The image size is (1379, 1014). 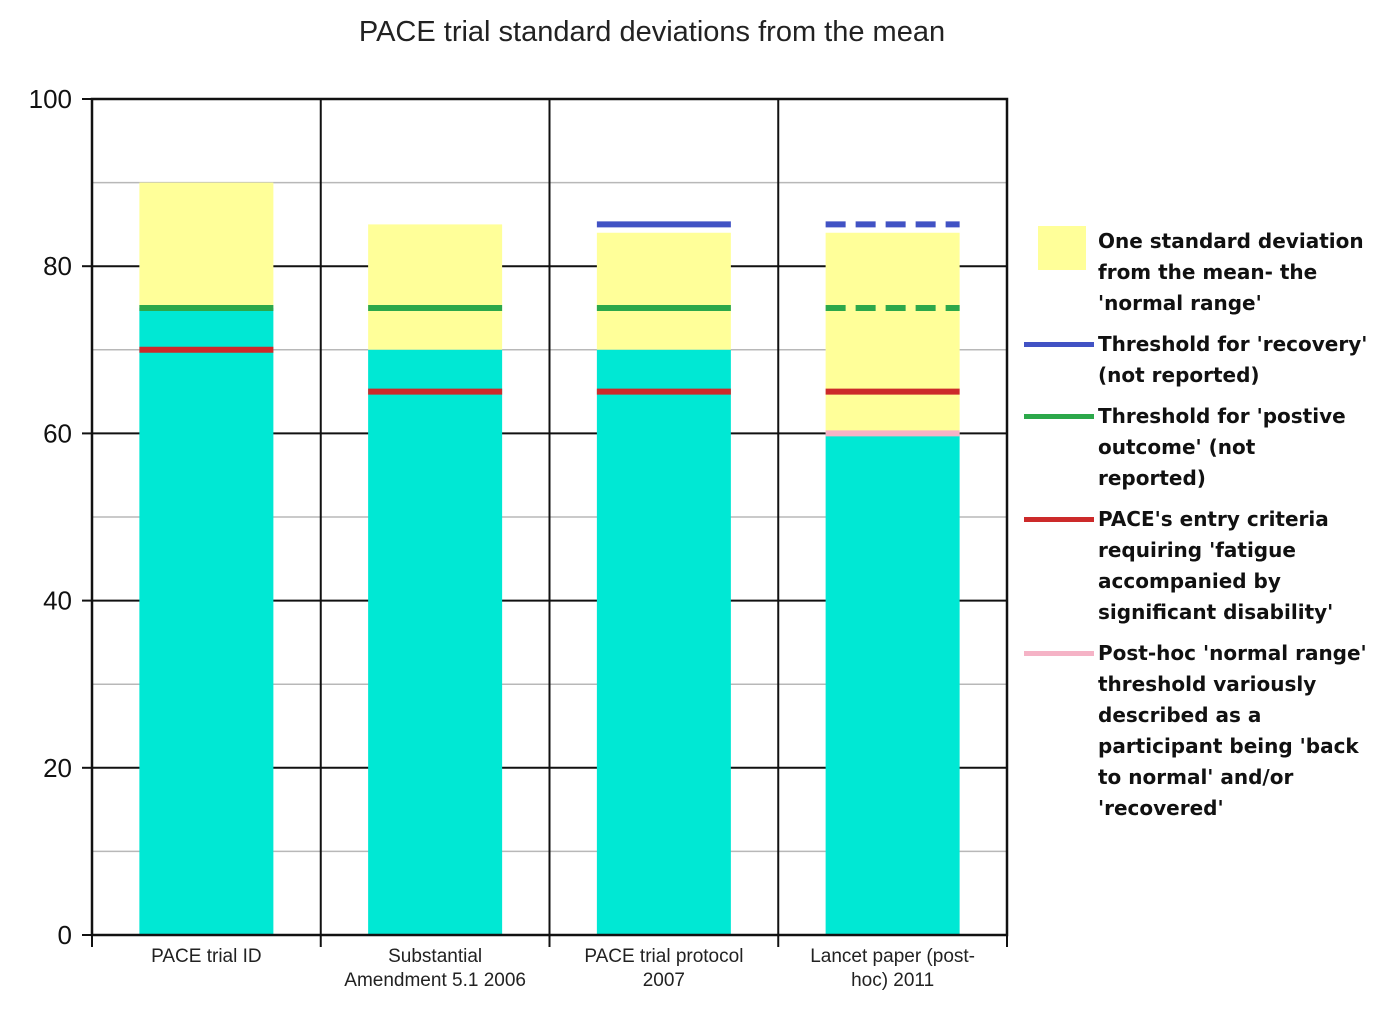 What do you see at coordinates (50, 99) in the screenshot?
I see `y-tick-label: 100` at bounding box center [50, 99].